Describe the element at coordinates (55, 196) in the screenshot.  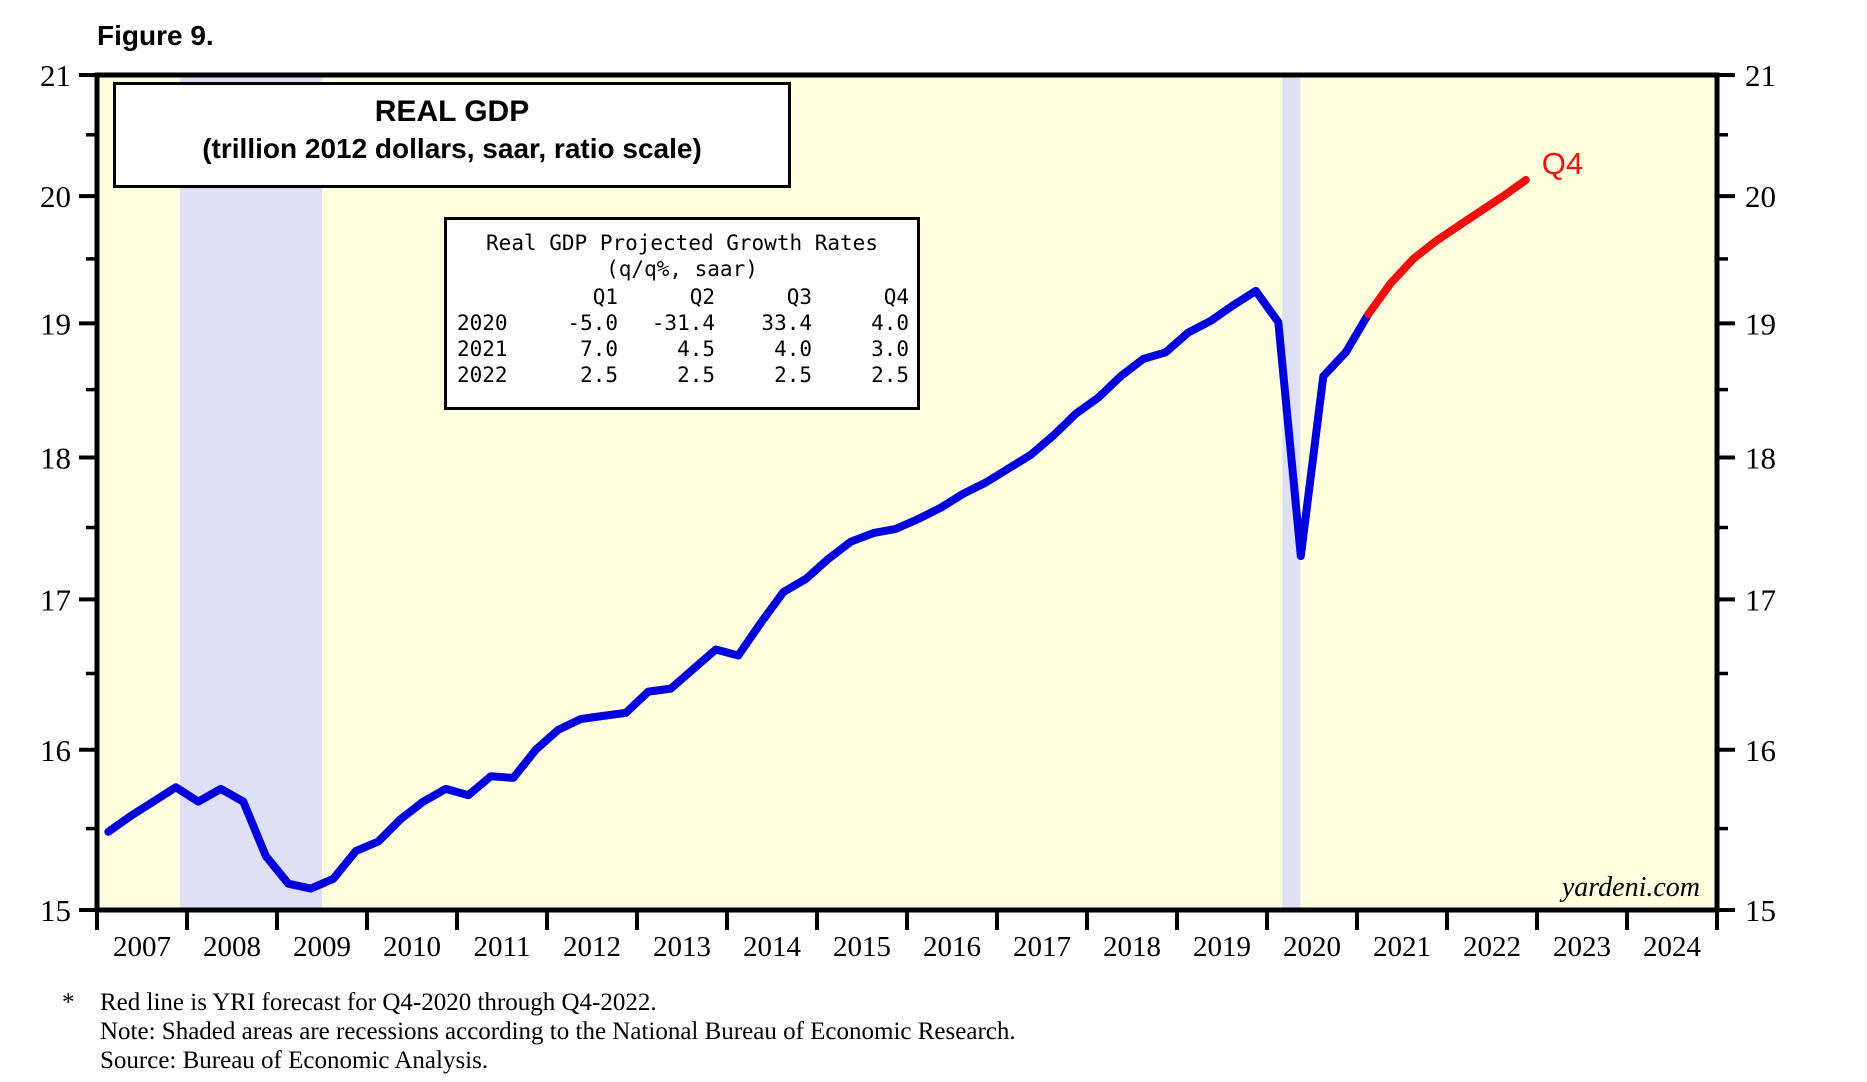
I see `y-axis-label-left: 20` at that location.